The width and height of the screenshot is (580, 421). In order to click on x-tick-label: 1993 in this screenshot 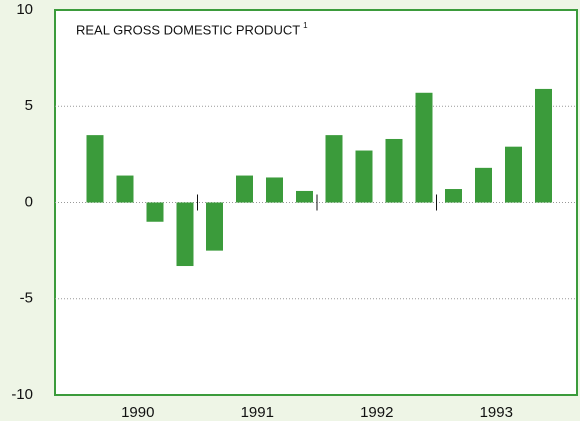, I will do `click(496, 412)`.